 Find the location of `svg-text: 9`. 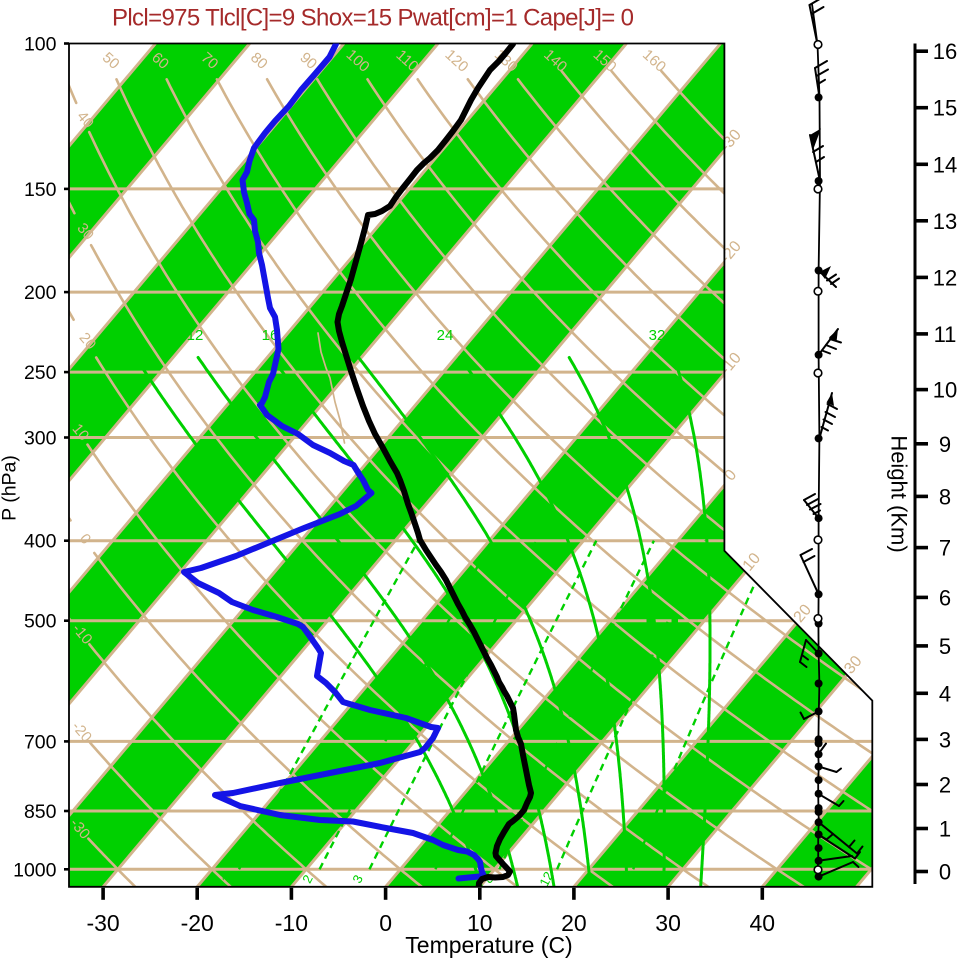

svg-text: 9 is located at coordinates (945, 444).